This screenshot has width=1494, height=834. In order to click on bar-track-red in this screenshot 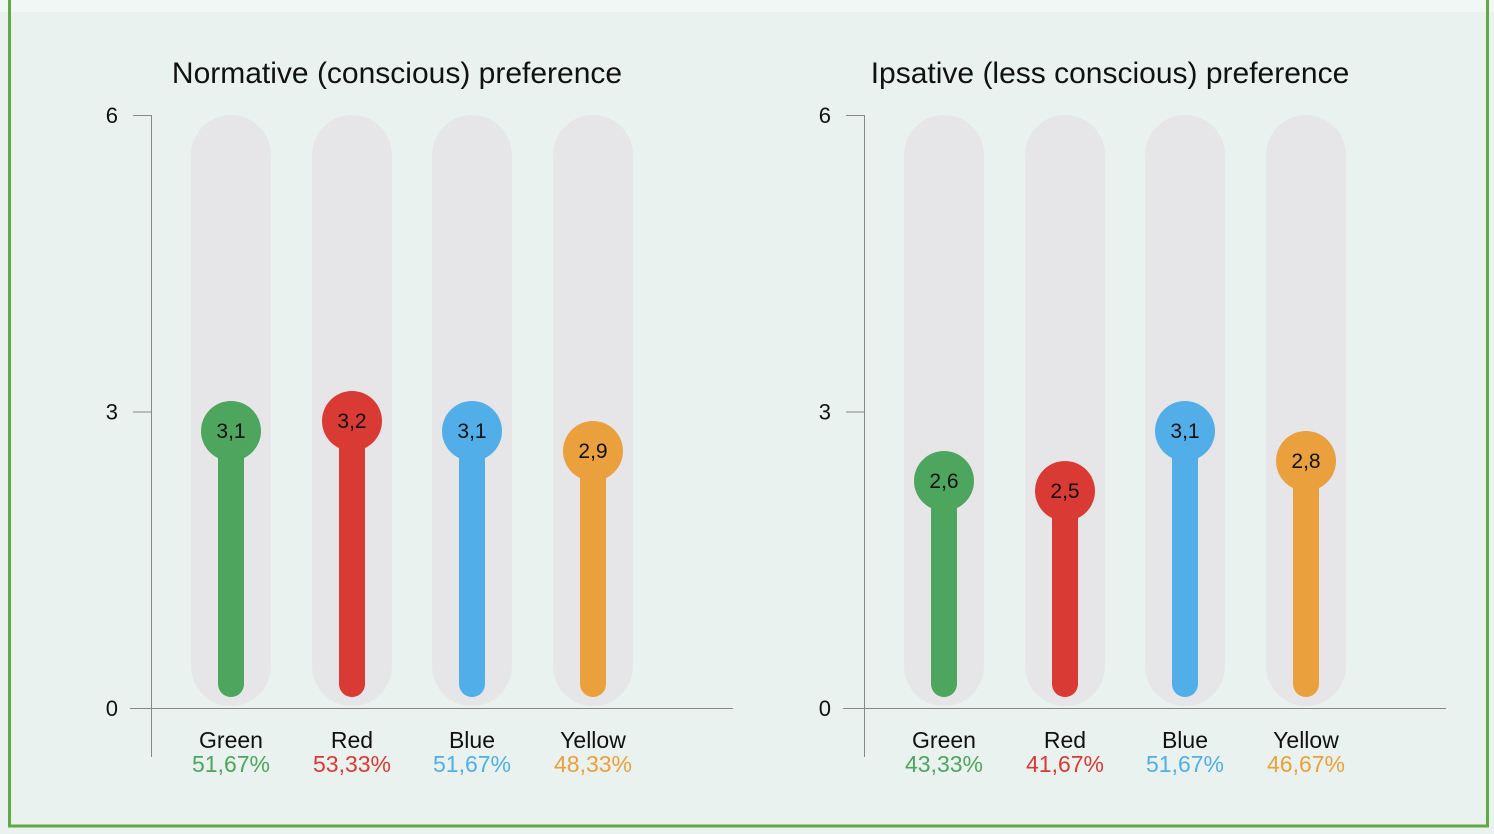, I will do `click(1065, 410)`.